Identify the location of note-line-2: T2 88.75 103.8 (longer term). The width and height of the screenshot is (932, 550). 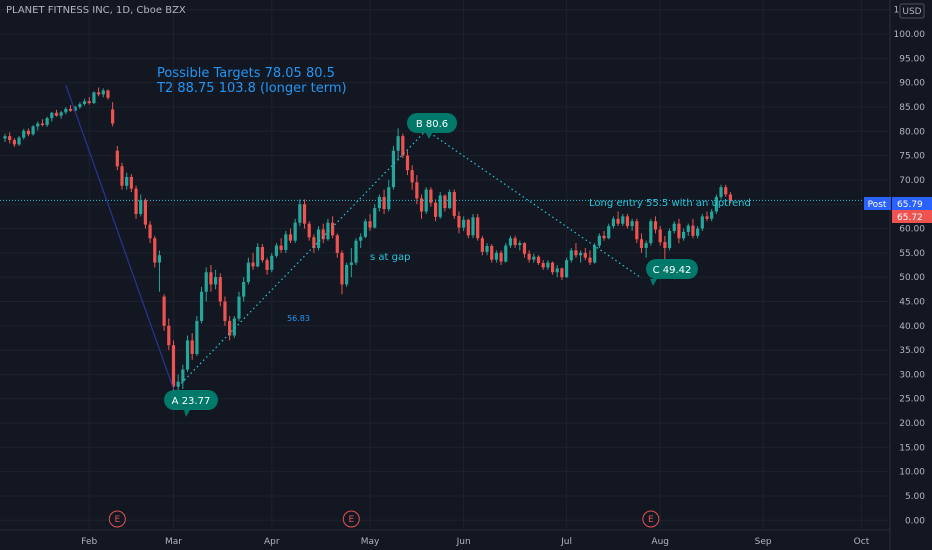
(251, 88).